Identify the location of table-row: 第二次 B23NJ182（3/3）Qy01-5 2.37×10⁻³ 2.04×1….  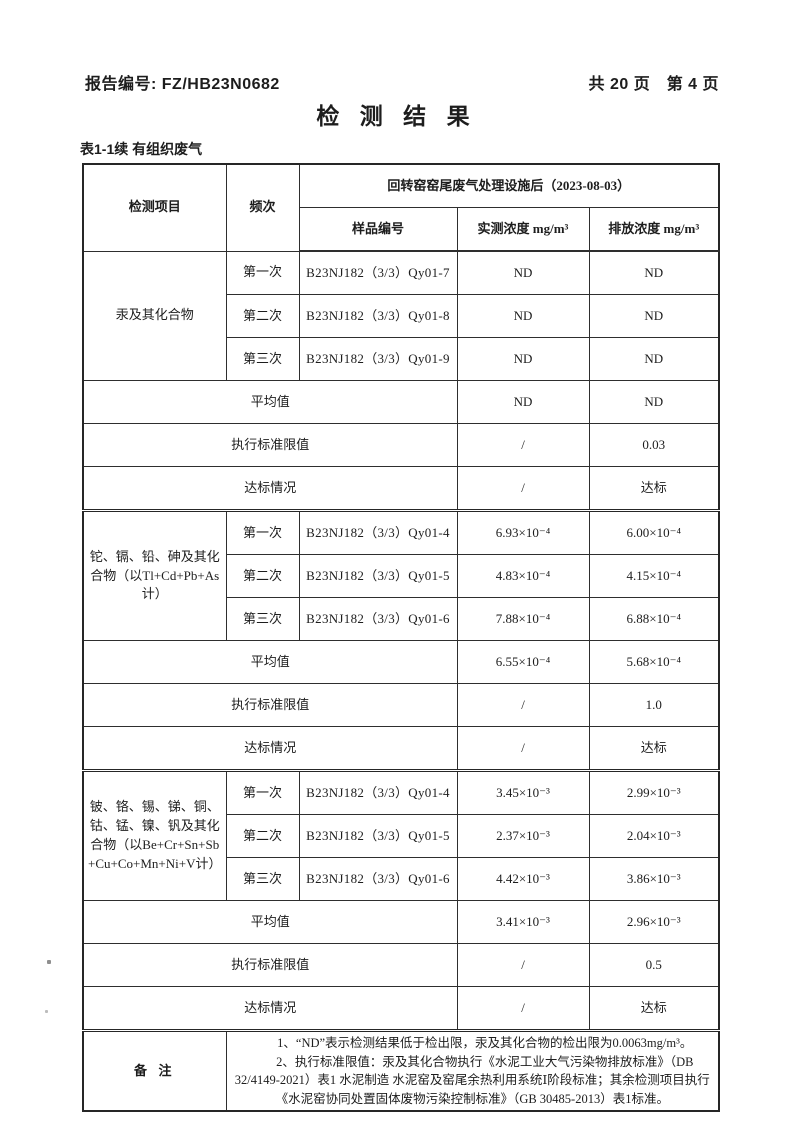
(401, 836).